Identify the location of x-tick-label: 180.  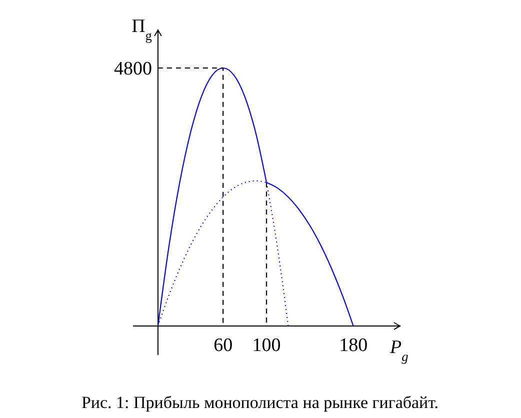
(353, 345).